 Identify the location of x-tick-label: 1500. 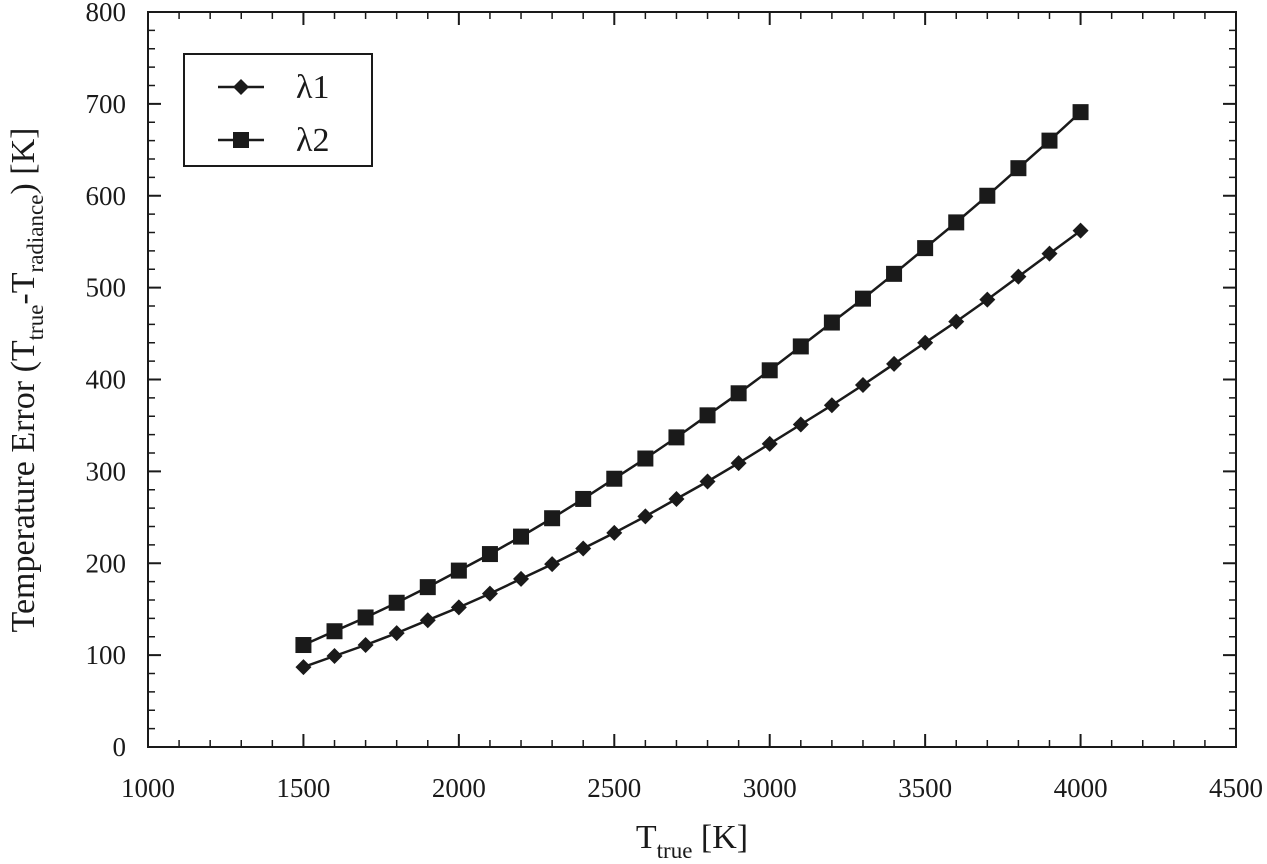
(303, 788).